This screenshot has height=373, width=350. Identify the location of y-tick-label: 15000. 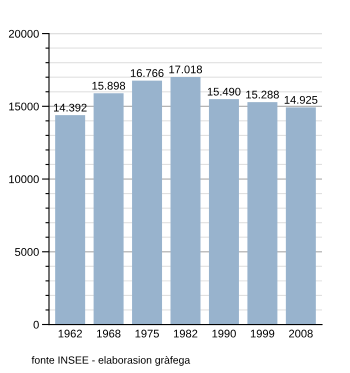
(24, 106).